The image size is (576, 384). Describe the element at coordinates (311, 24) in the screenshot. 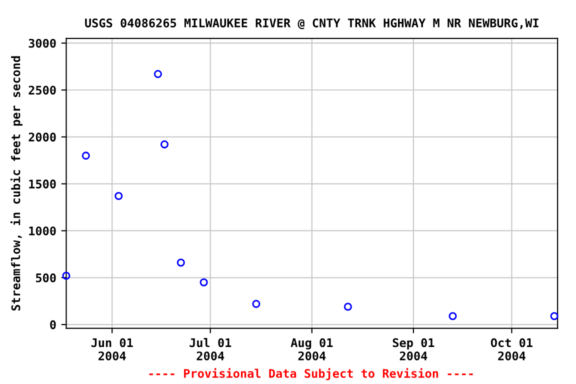

I see `chart-title: USGS 04086265 MILWAUKEE RIVER @ CNTY TRNK HGHWAY M NR NEWBURG,WI` at that location.